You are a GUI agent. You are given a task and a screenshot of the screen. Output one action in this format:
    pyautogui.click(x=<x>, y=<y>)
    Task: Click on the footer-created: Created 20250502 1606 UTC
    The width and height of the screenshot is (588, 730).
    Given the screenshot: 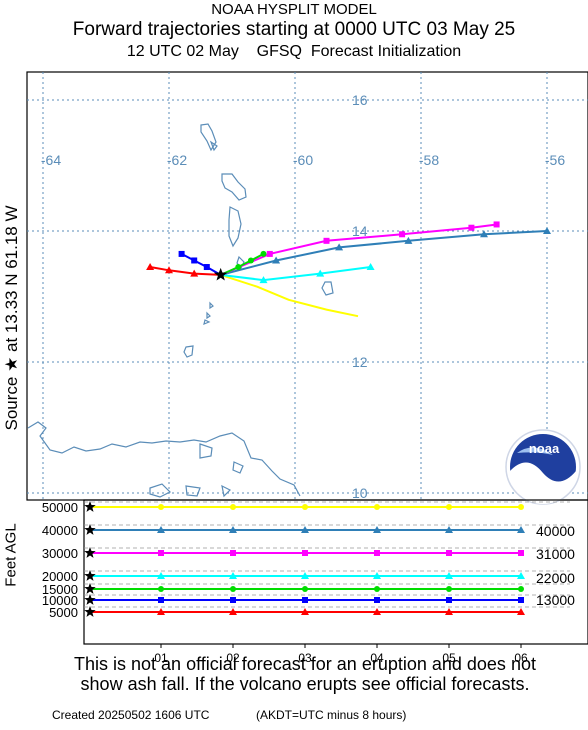 What is the action you would take?
    pyautogui.click(x=131, y=715)
    